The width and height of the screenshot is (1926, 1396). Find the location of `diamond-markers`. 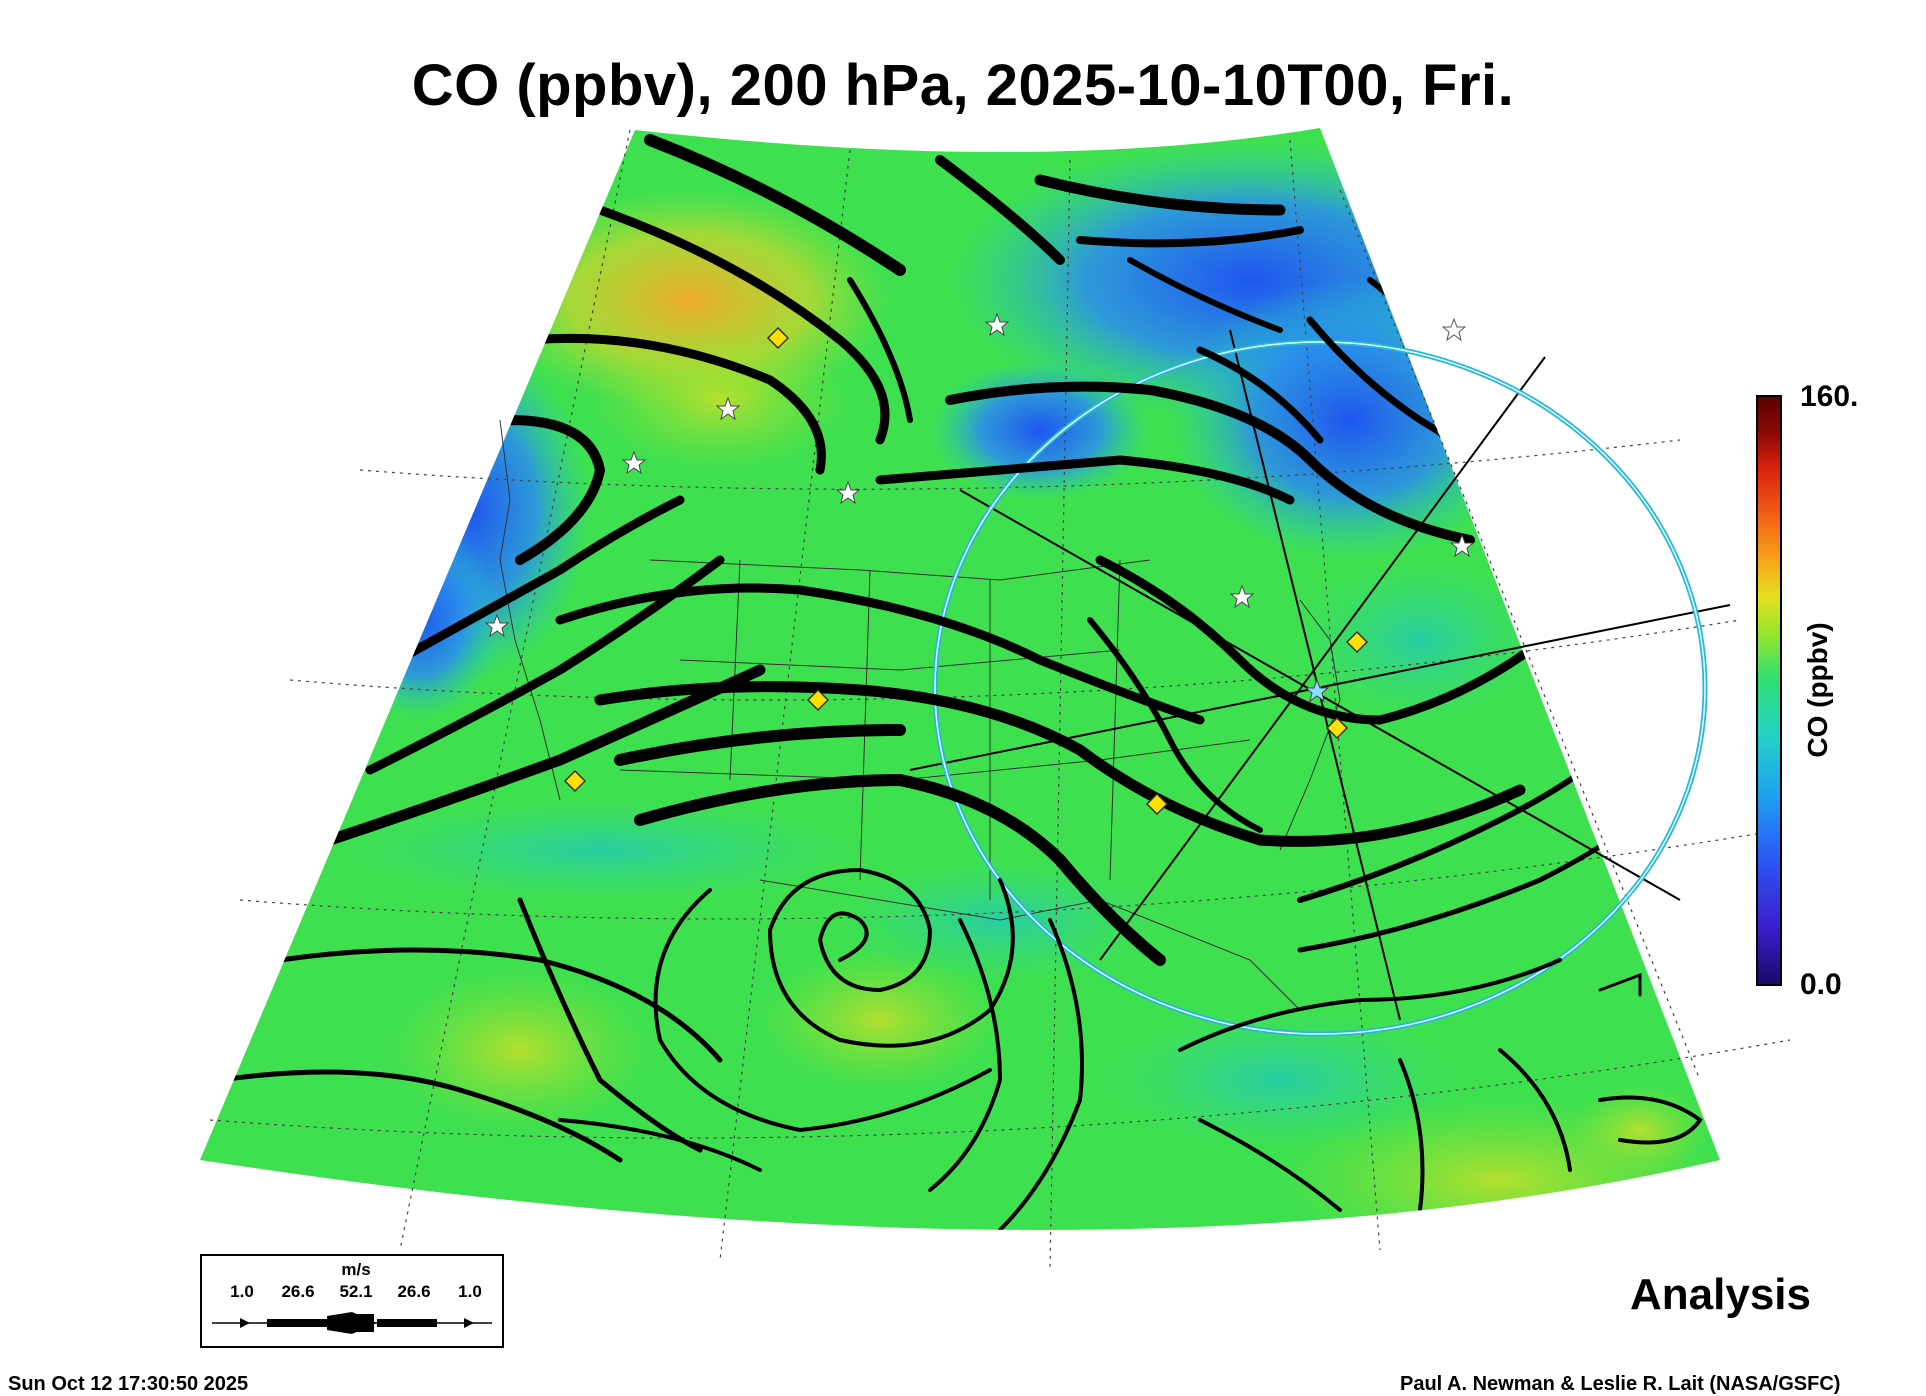

diamond-markers is located at coordinates (966, 571).